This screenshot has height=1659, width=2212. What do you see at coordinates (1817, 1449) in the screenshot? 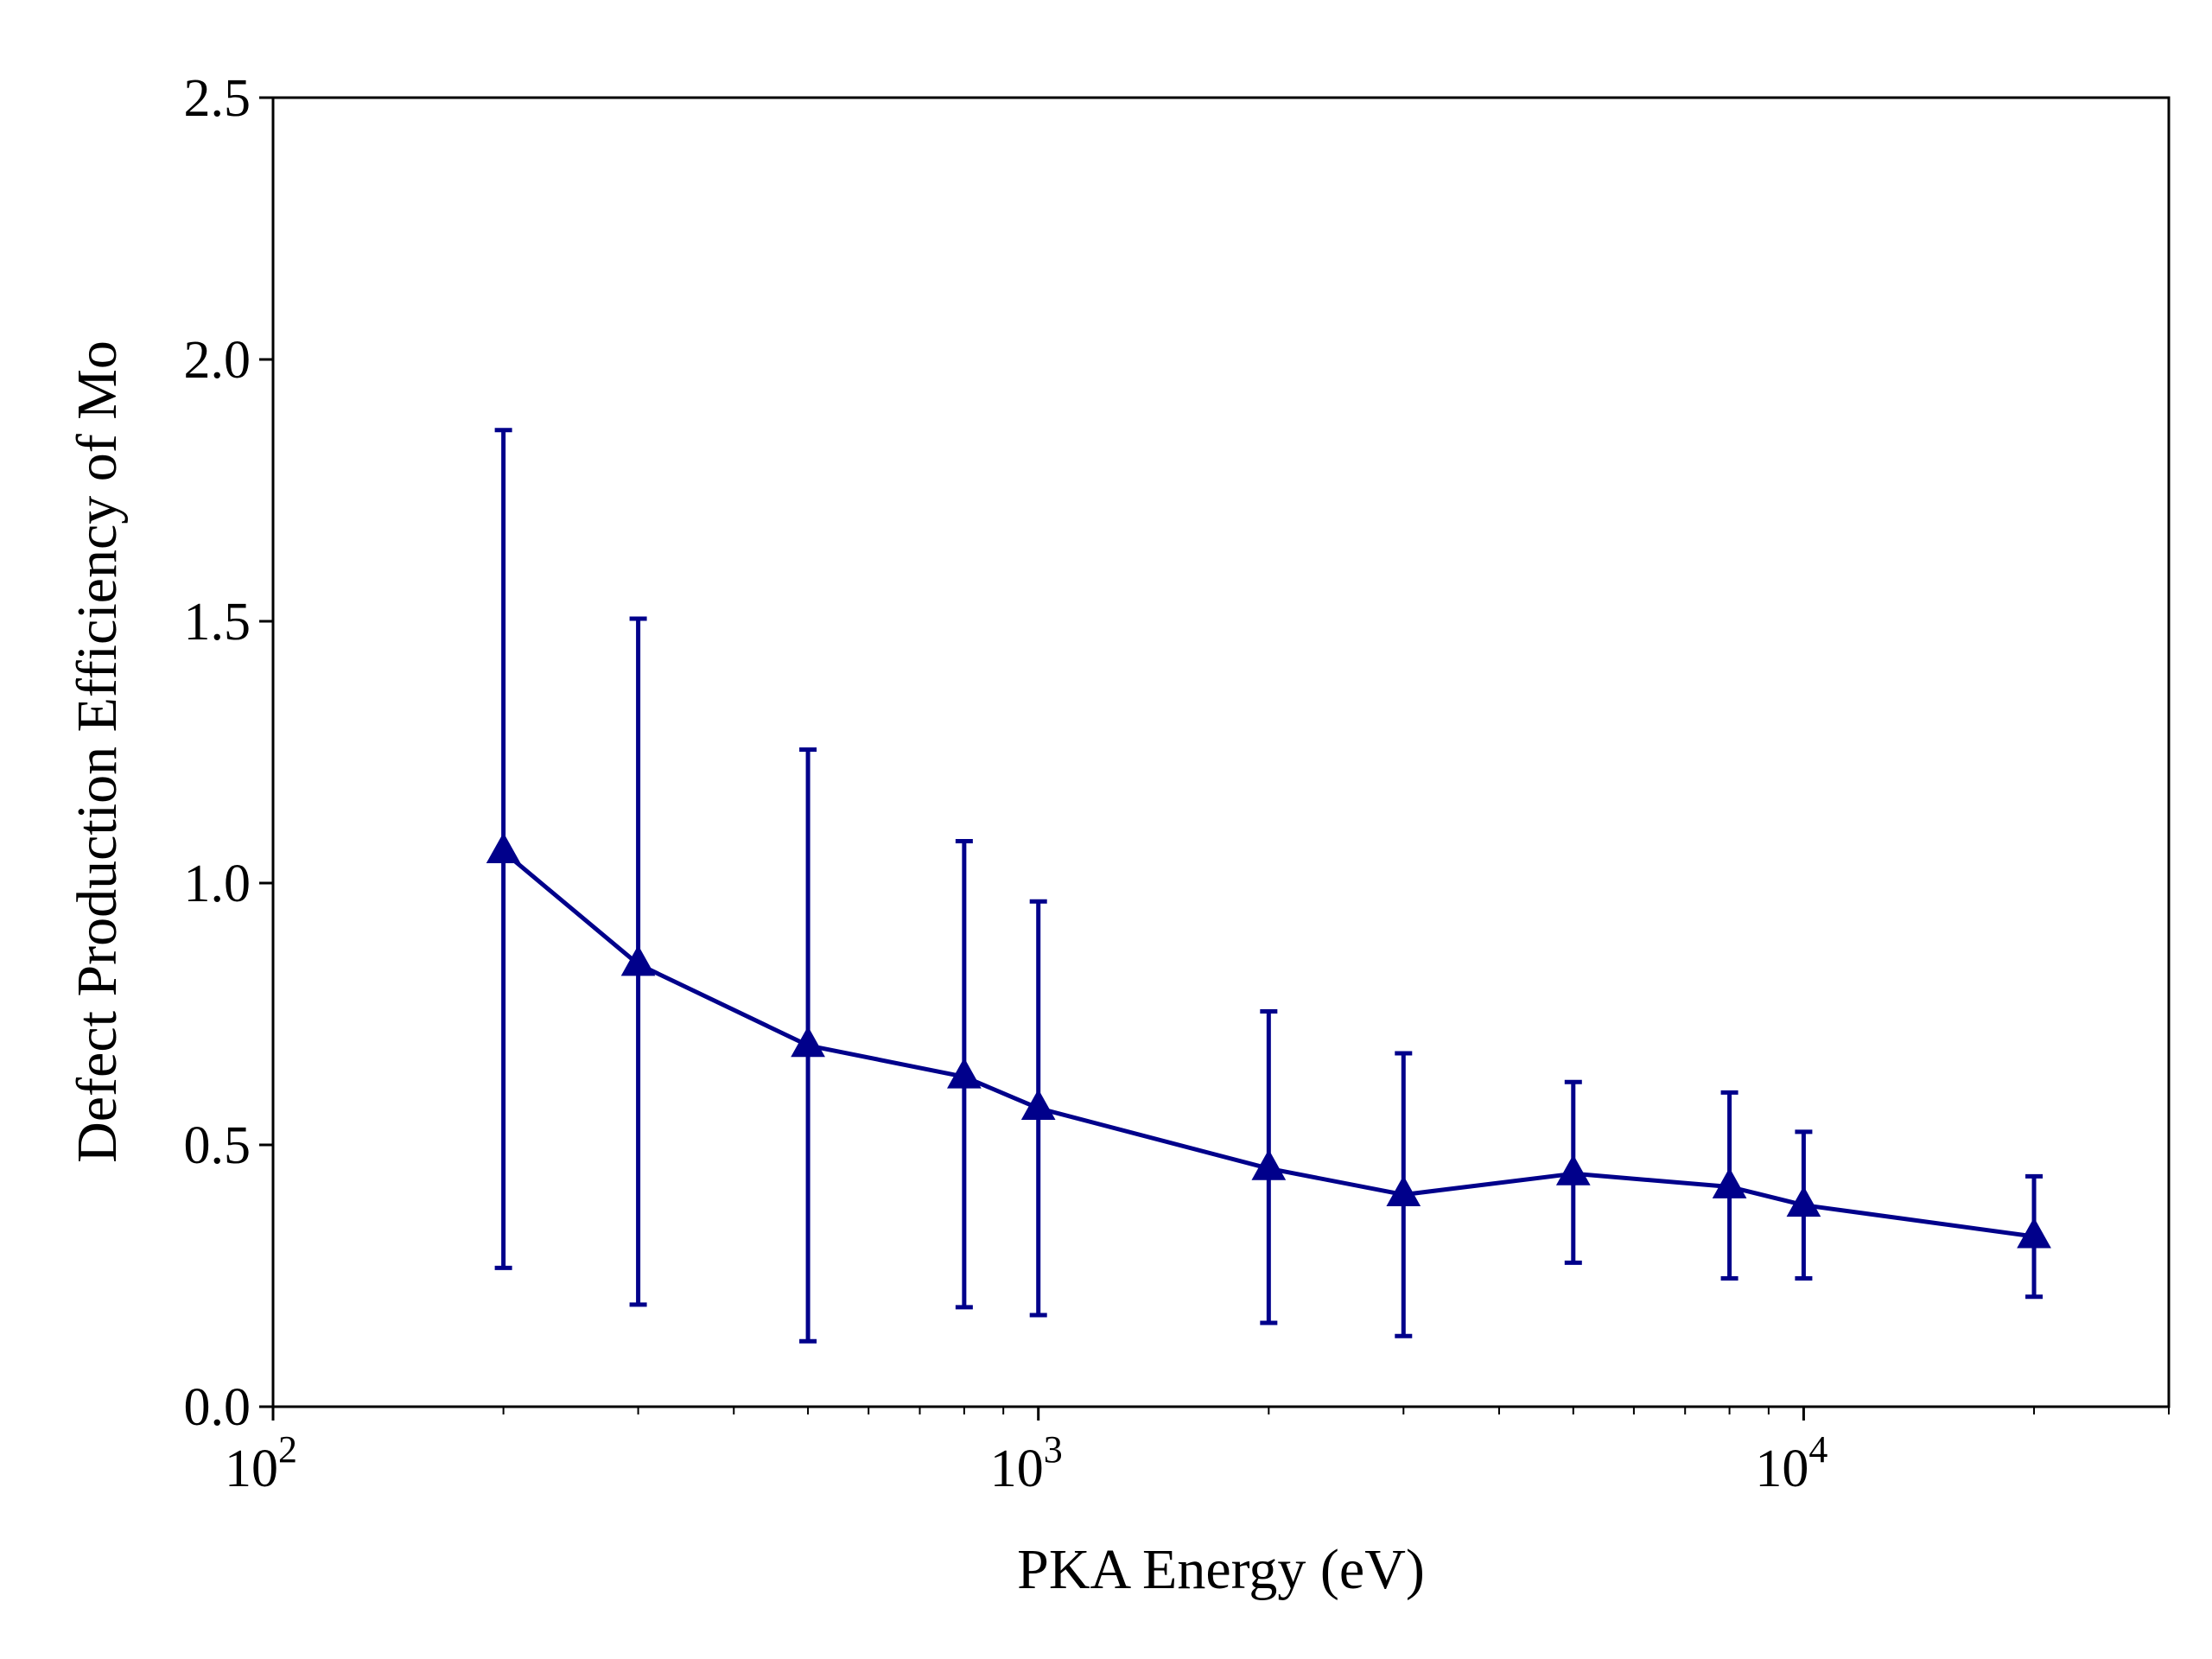
I see `x-tick-label-exponent: 4` at bounding box center [1817, 1449].